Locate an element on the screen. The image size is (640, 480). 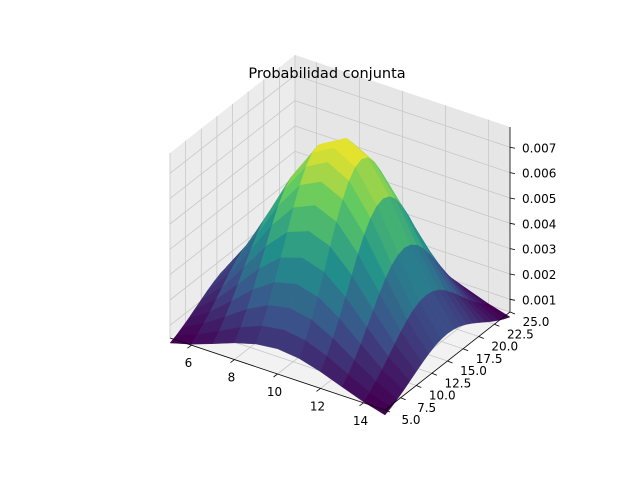
y-tick-label: 20.0 is located at coordinates (504, 347).